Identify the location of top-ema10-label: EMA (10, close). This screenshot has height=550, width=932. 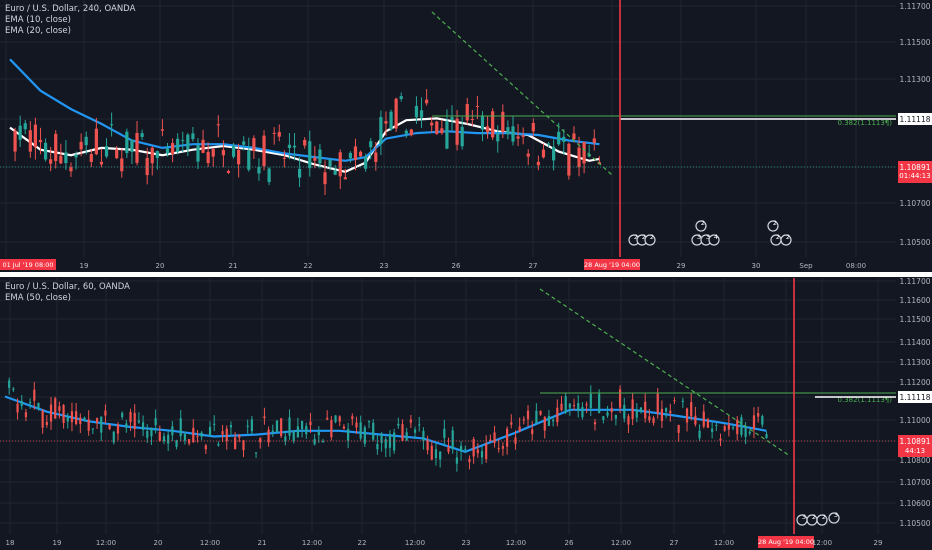
(38, 20).